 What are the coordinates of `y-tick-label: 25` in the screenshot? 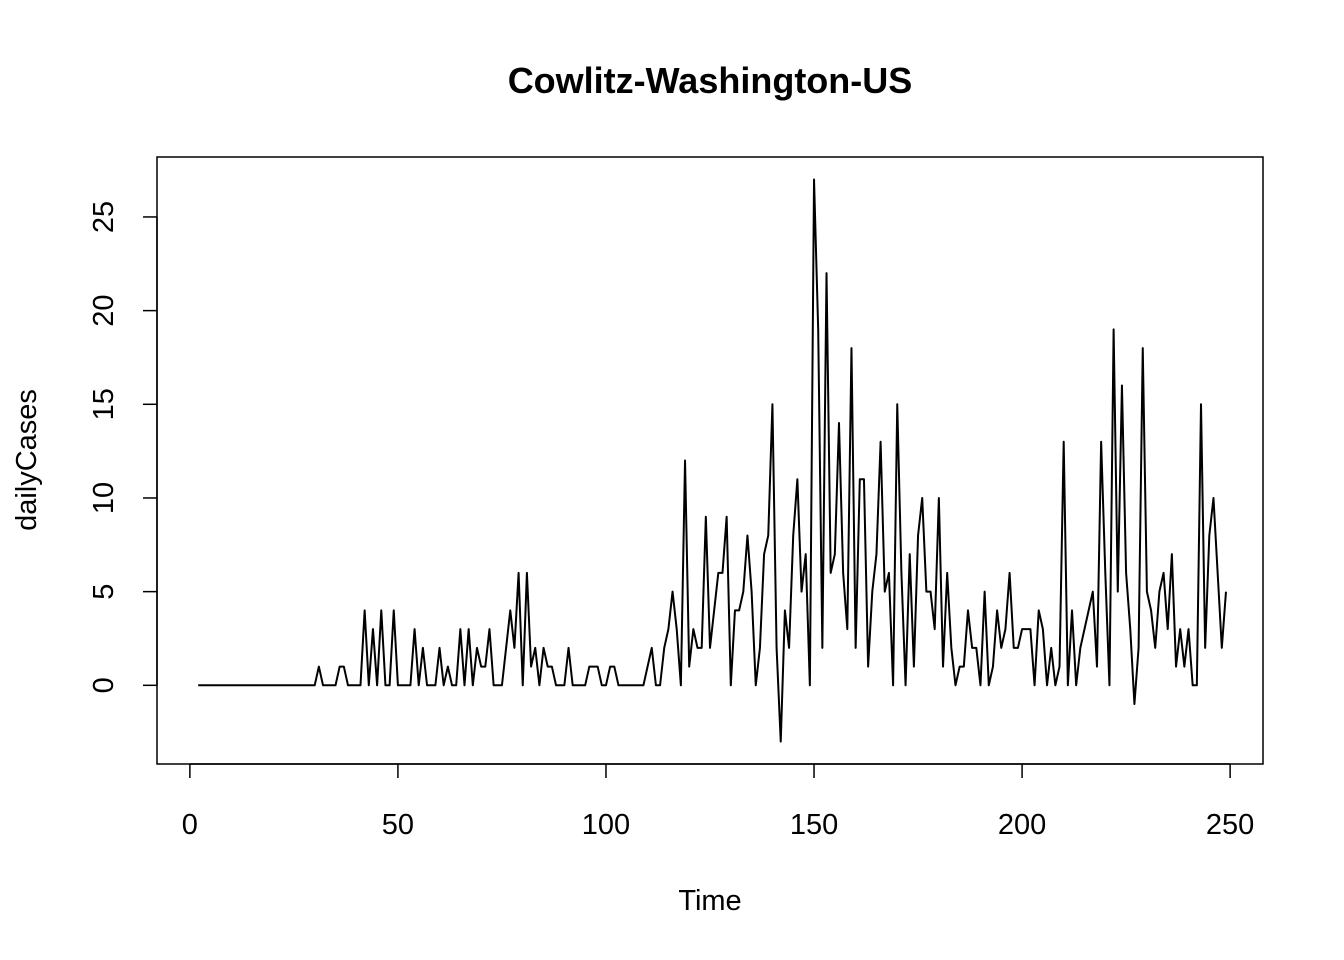 It's located at (104, 217).